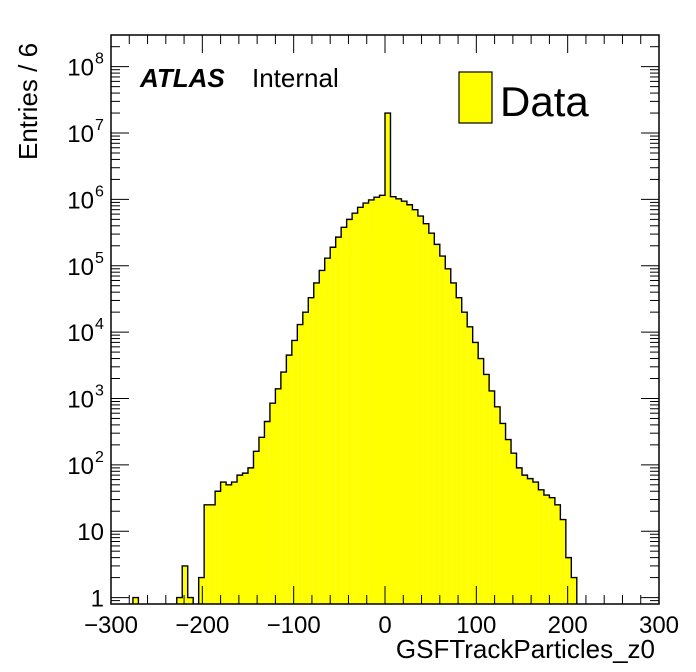 The width and height of the screenshot is (696, 672). I want to click on x-tick-labels: −300 −200 −100 0 100 200 300, so click(381, 625).